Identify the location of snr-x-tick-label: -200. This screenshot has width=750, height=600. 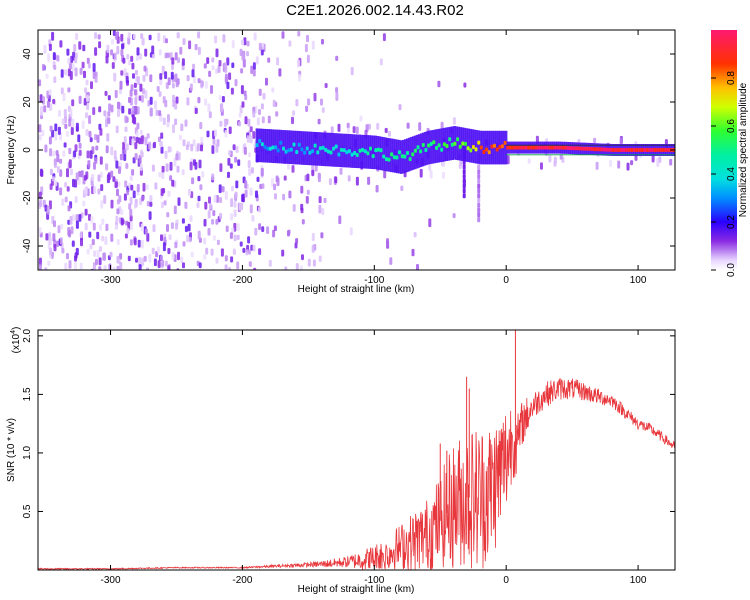
(242, 580).